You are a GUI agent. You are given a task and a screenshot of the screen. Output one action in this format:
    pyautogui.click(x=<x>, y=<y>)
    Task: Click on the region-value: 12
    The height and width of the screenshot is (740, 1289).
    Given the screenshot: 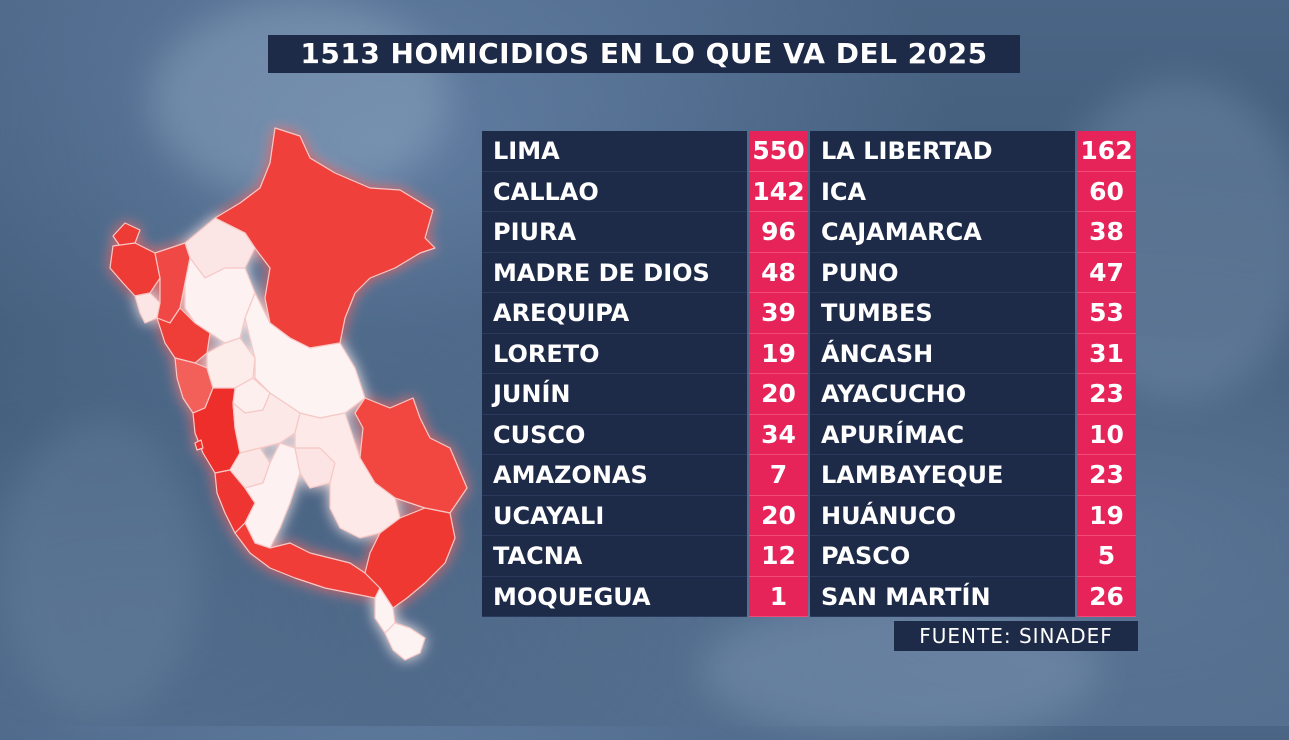 What is the action you would take?
    pyautogui.click(x=778, y=556)
    